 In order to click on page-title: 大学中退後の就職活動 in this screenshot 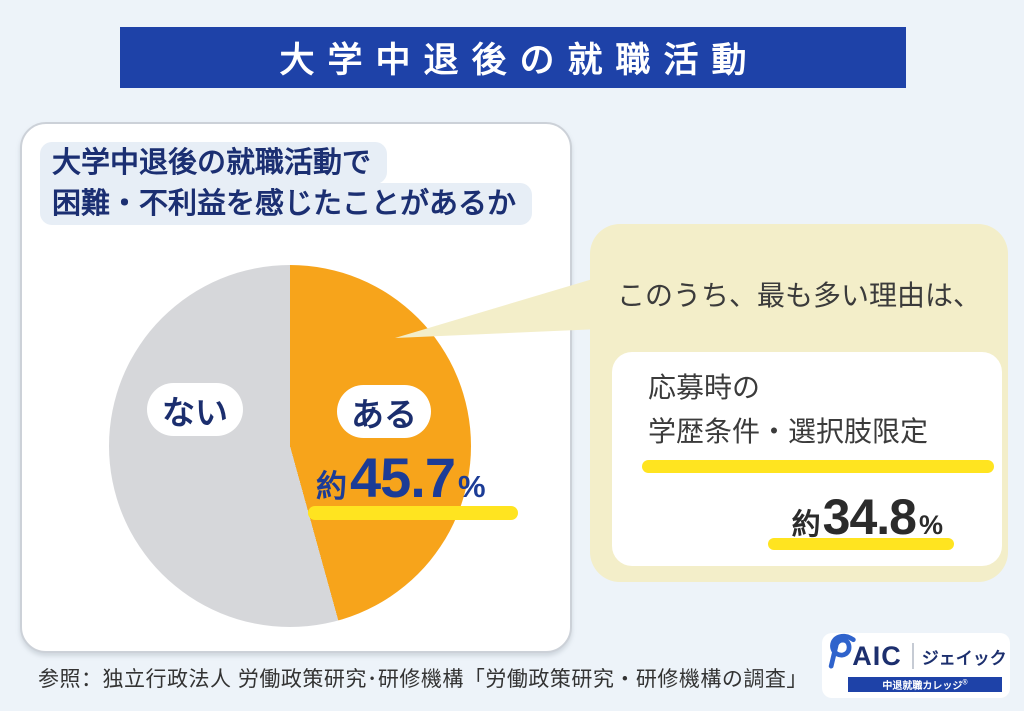, I will do `click(519, 60)`.